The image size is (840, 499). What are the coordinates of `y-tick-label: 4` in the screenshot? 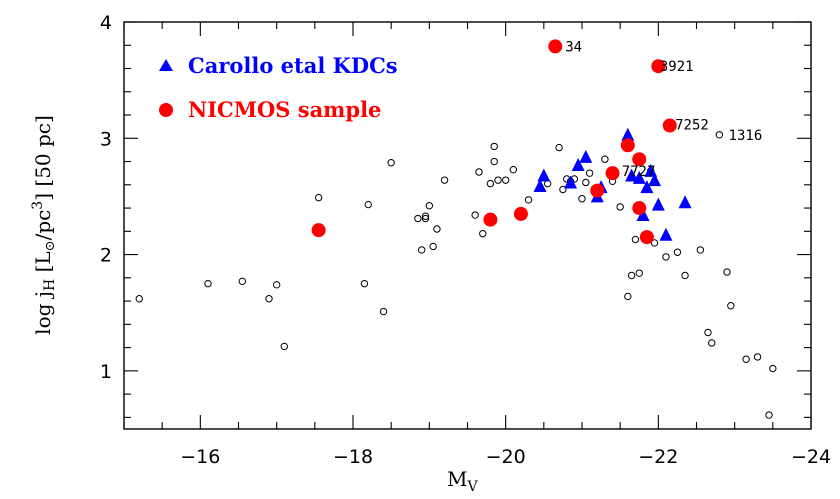 It's located at (106, 23).